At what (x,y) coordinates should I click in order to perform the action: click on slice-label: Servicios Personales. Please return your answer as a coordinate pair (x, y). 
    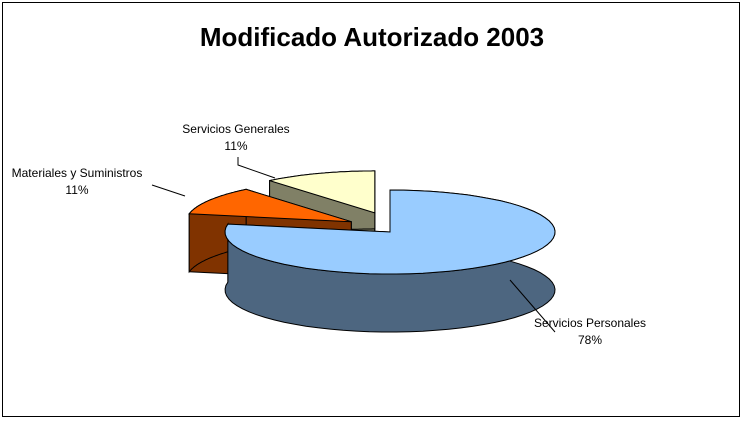
    Looking at the image, I should click on (590, 323).